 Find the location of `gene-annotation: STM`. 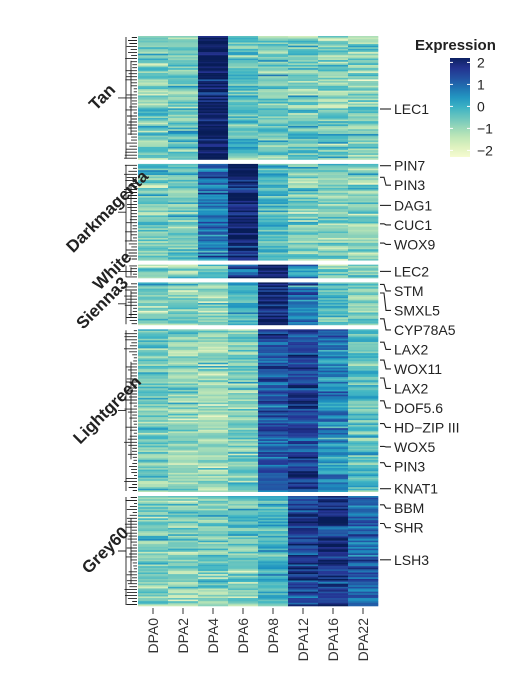

gene-annotation: STM is located at coordinates (402, 291).